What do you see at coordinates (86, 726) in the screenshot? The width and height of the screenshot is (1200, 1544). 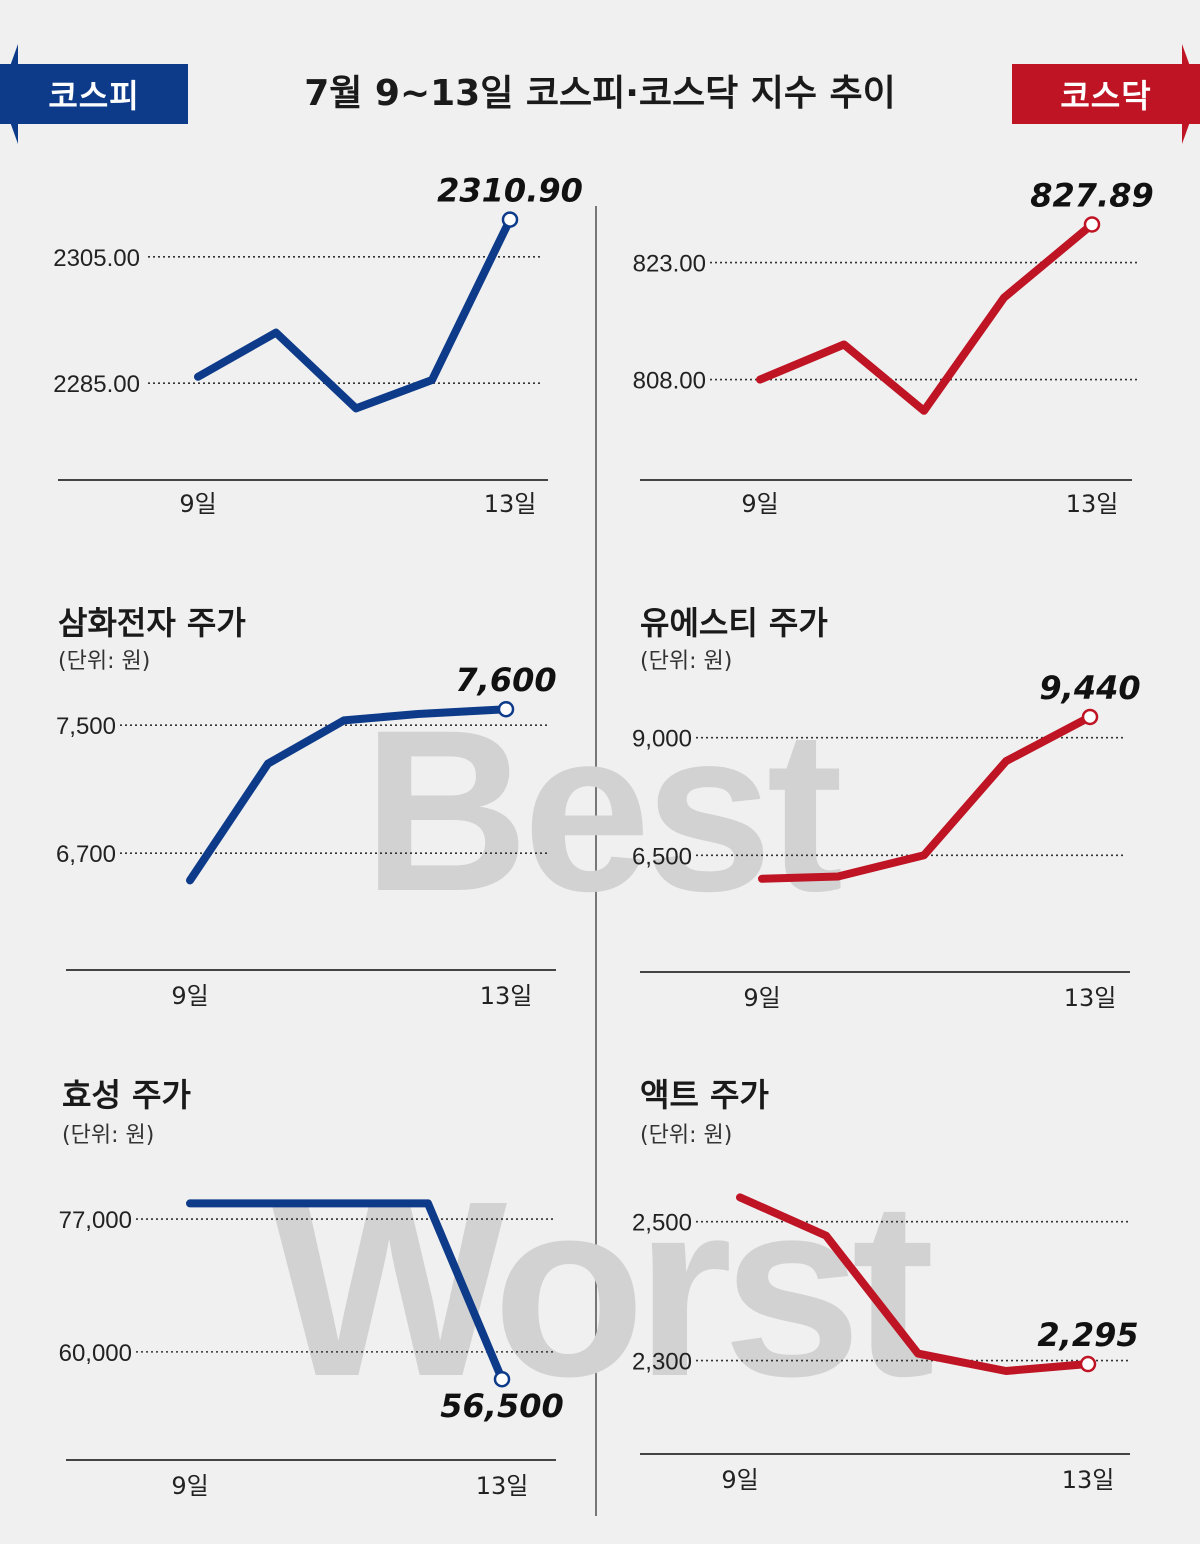 I see `y-tick-label: 7,500` at bounding box center [86, 726].